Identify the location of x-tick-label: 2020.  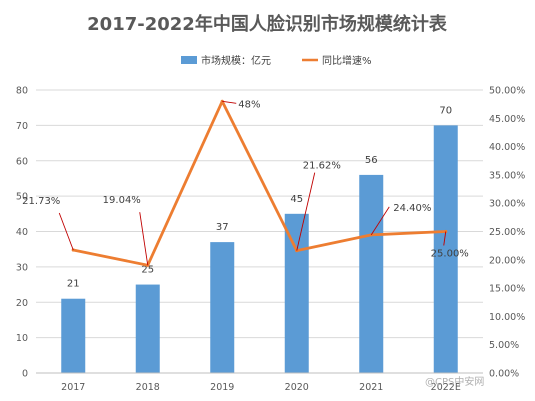
(297, 387).